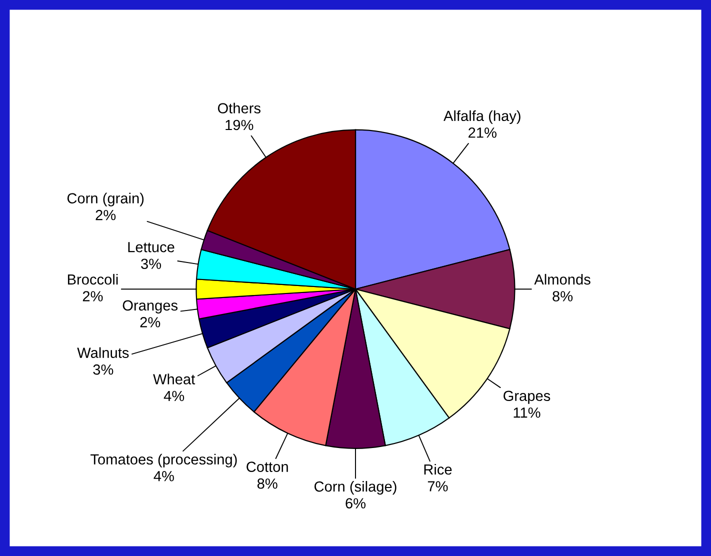 This screenshot has width=711, height=556. Describe the element at coordinates (355, 487) in the screenshot. I see `slice-label: Corn (silage)` at that location.